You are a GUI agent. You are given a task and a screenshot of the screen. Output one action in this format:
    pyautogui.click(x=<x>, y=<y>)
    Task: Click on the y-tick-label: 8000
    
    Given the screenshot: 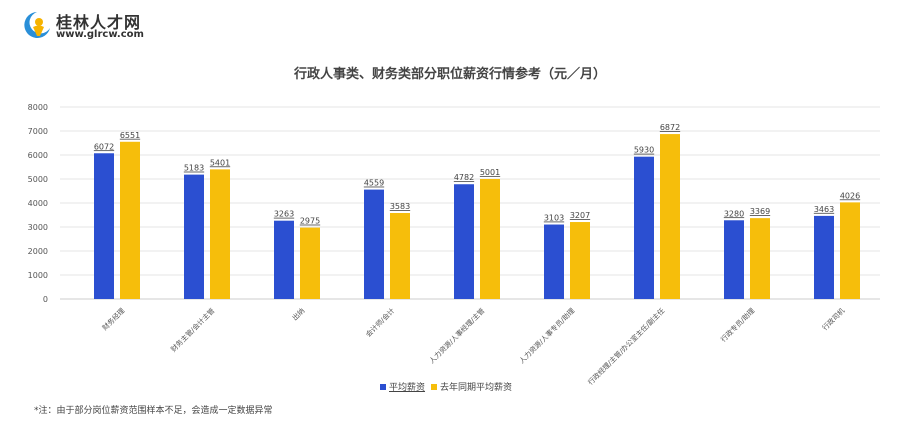 What is the action you would take?
    pyautogui.click(x=38, y=107)
    